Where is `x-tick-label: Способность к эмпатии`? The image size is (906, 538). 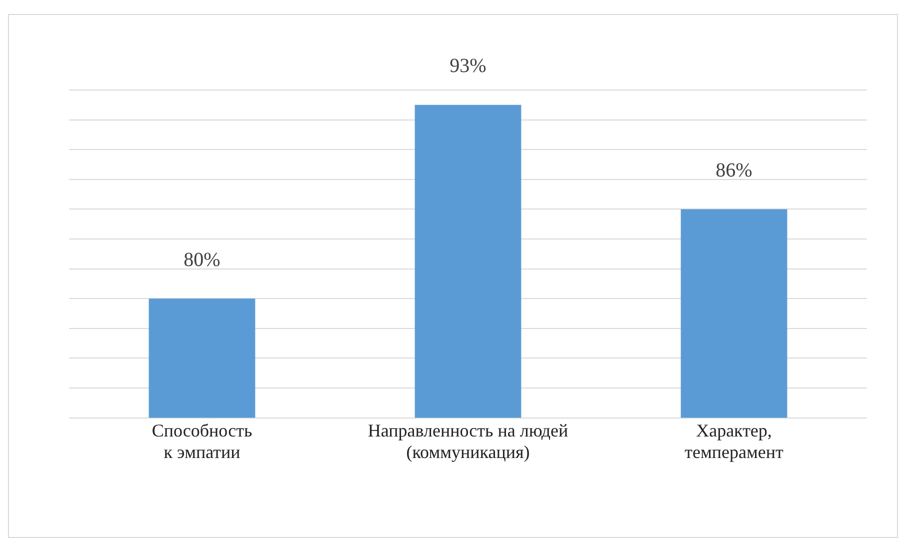 x-tick-label: Способность к эмпатии is located at coordinates (202, 441).